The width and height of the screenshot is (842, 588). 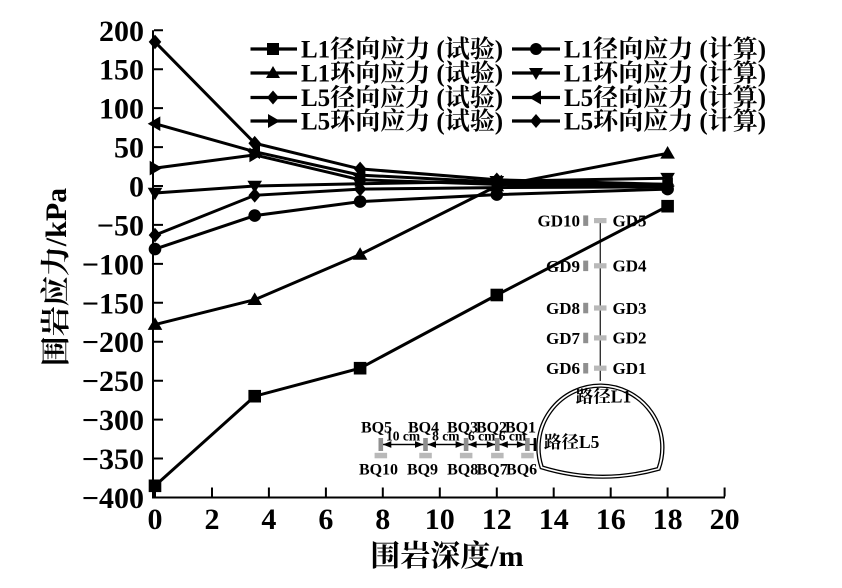 I want to click on svg-text: GD3, so click(x=630, y=308).